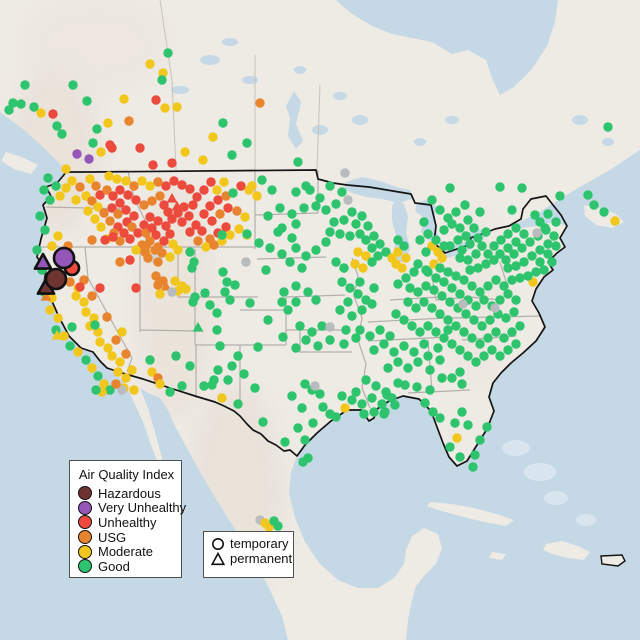  What do you see at coordinates (64, 258) in the screenshot?
I see `event-marker` at bounding box center [64, 258].